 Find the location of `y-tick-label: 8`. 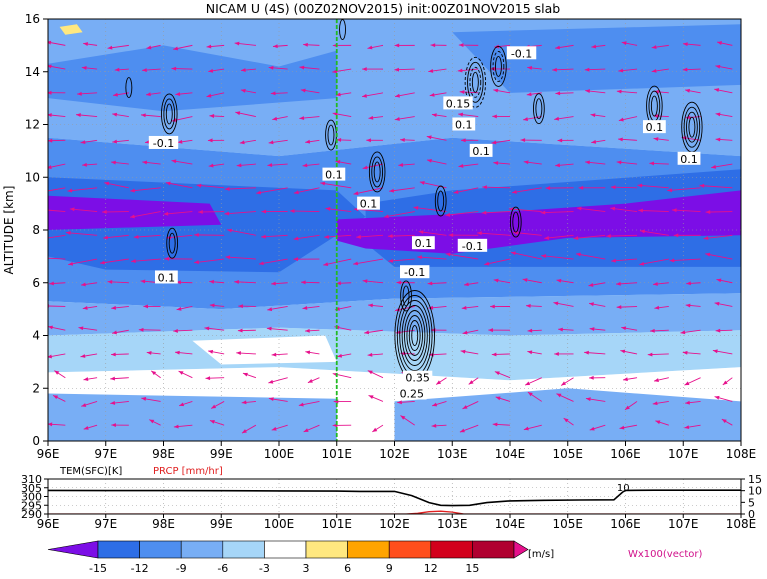

y-tick-label: 8 is located at coordinates (36, 230).